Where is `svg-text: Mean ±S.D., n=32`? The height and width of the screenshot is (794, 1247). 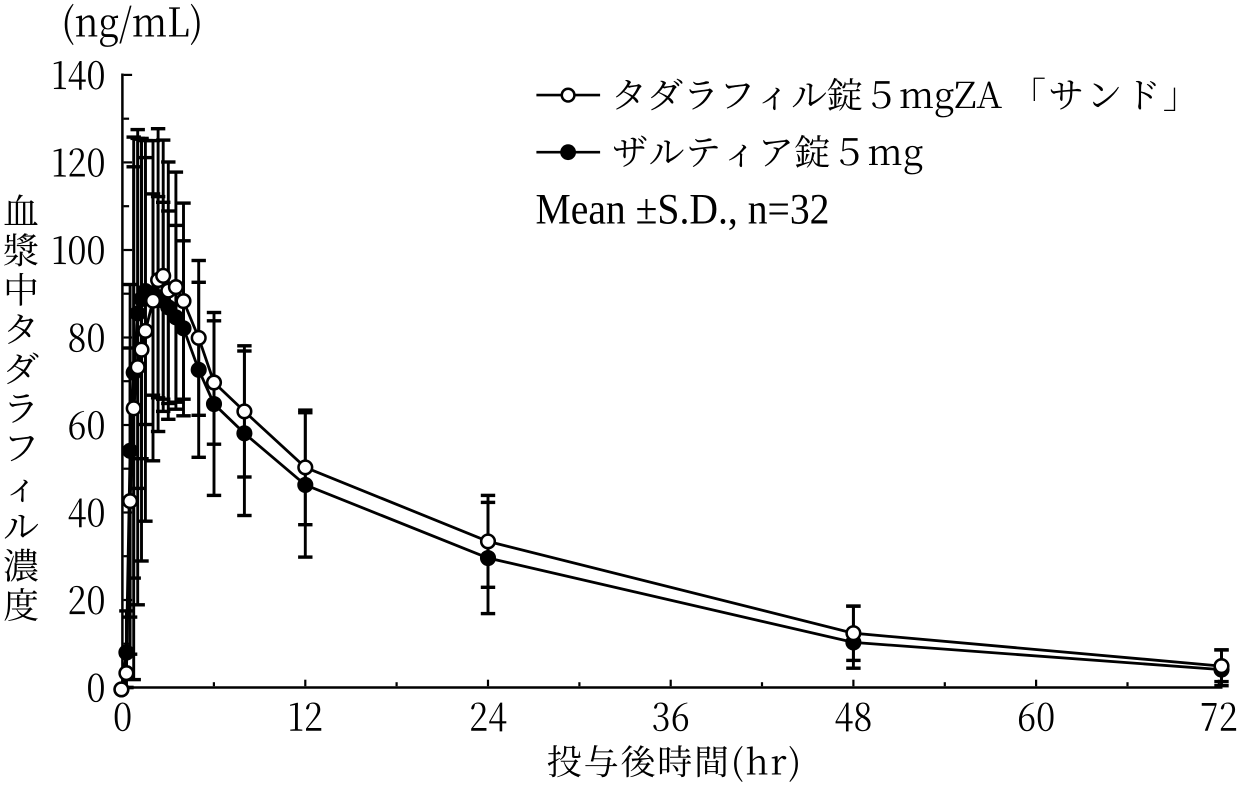 svg-text: Mean ±S.D., n=32 is located at coordinates (683, 209).